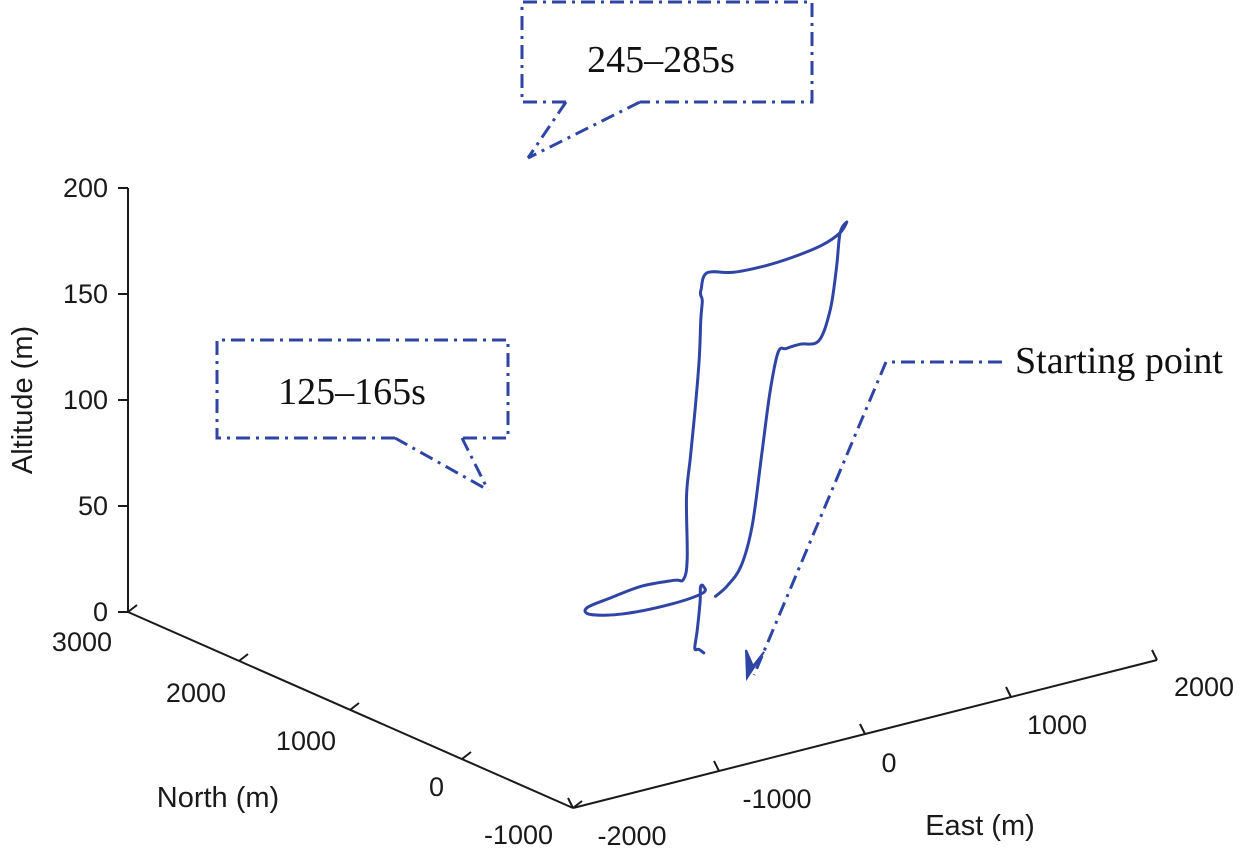 This screenshot has width=1240, height=852. Describe the element at coordinates (196, 693) in the screenshot. I see `north-tick-label: 2000` at that location.